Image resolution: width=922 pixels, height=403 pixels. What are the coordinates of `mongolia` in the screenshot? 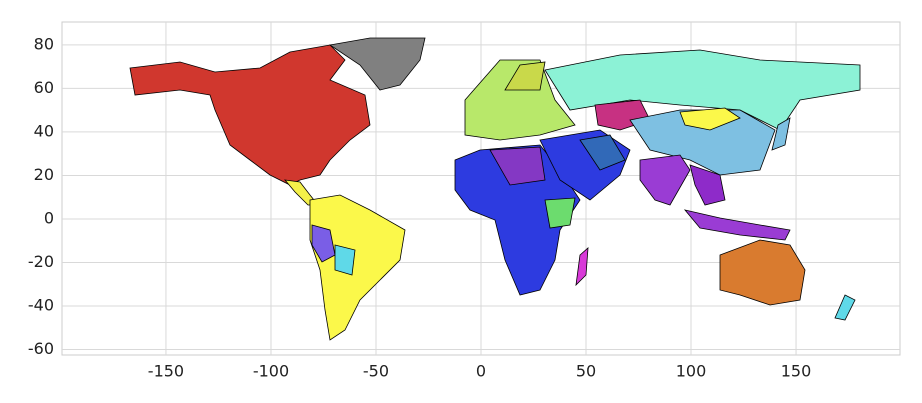 It's located at (710, 119).